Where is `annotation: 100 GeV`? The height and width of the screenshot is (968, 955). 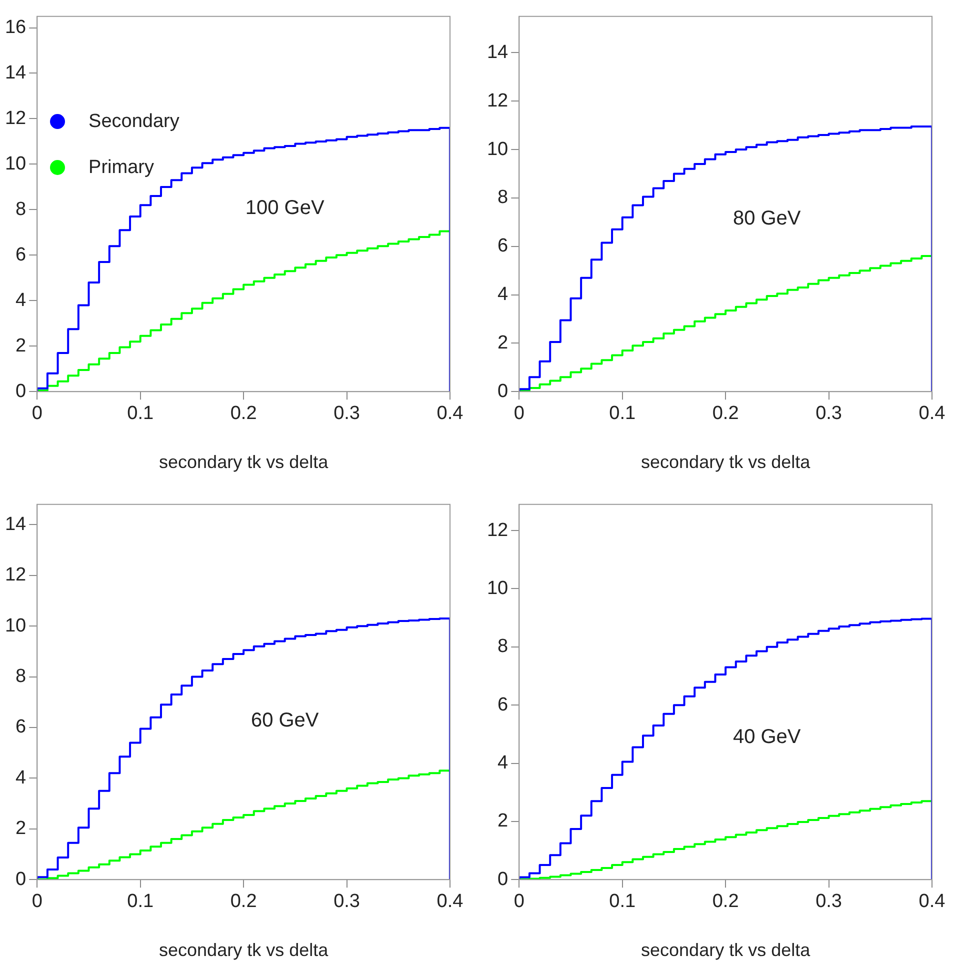
annotation: 100 GeV is located at coordinates (285, 208).